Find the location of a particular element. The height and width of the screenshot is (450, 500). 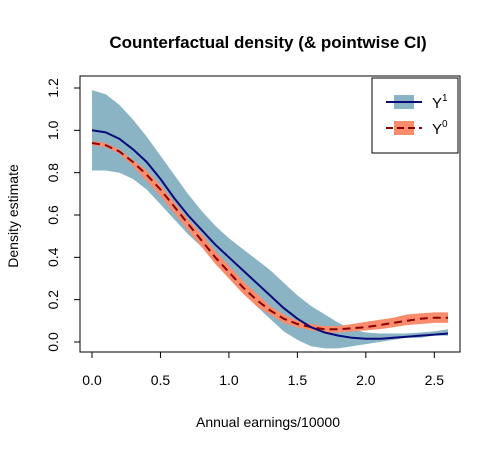

y-tick-label: 1.2 is located at coordinates (53, 88).